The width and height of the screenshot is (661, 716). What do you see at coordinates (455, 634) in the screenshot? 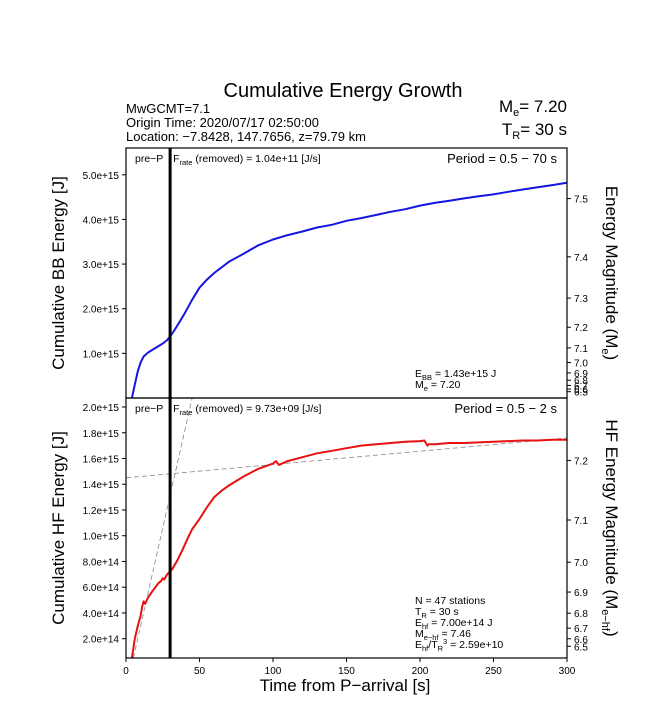
I see `annotation-value: = 7.46` at bounding box center [455, 634].